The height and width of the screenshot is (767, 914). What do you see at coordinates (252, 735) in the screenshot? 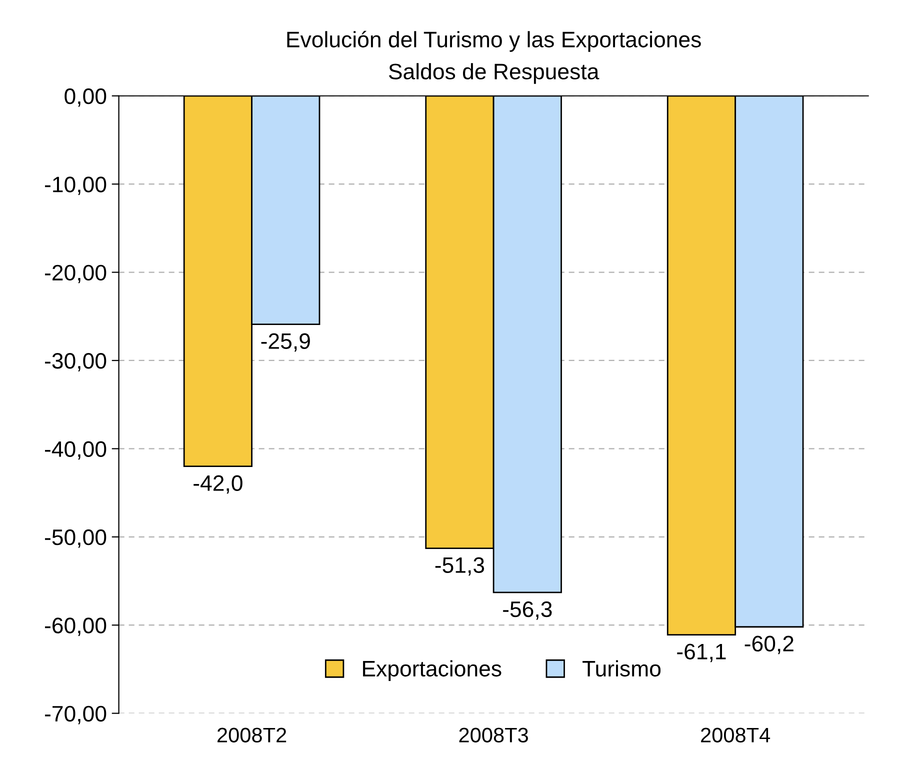
I see `x-tick-label: 2008T2` at bounding box center [252, 735].